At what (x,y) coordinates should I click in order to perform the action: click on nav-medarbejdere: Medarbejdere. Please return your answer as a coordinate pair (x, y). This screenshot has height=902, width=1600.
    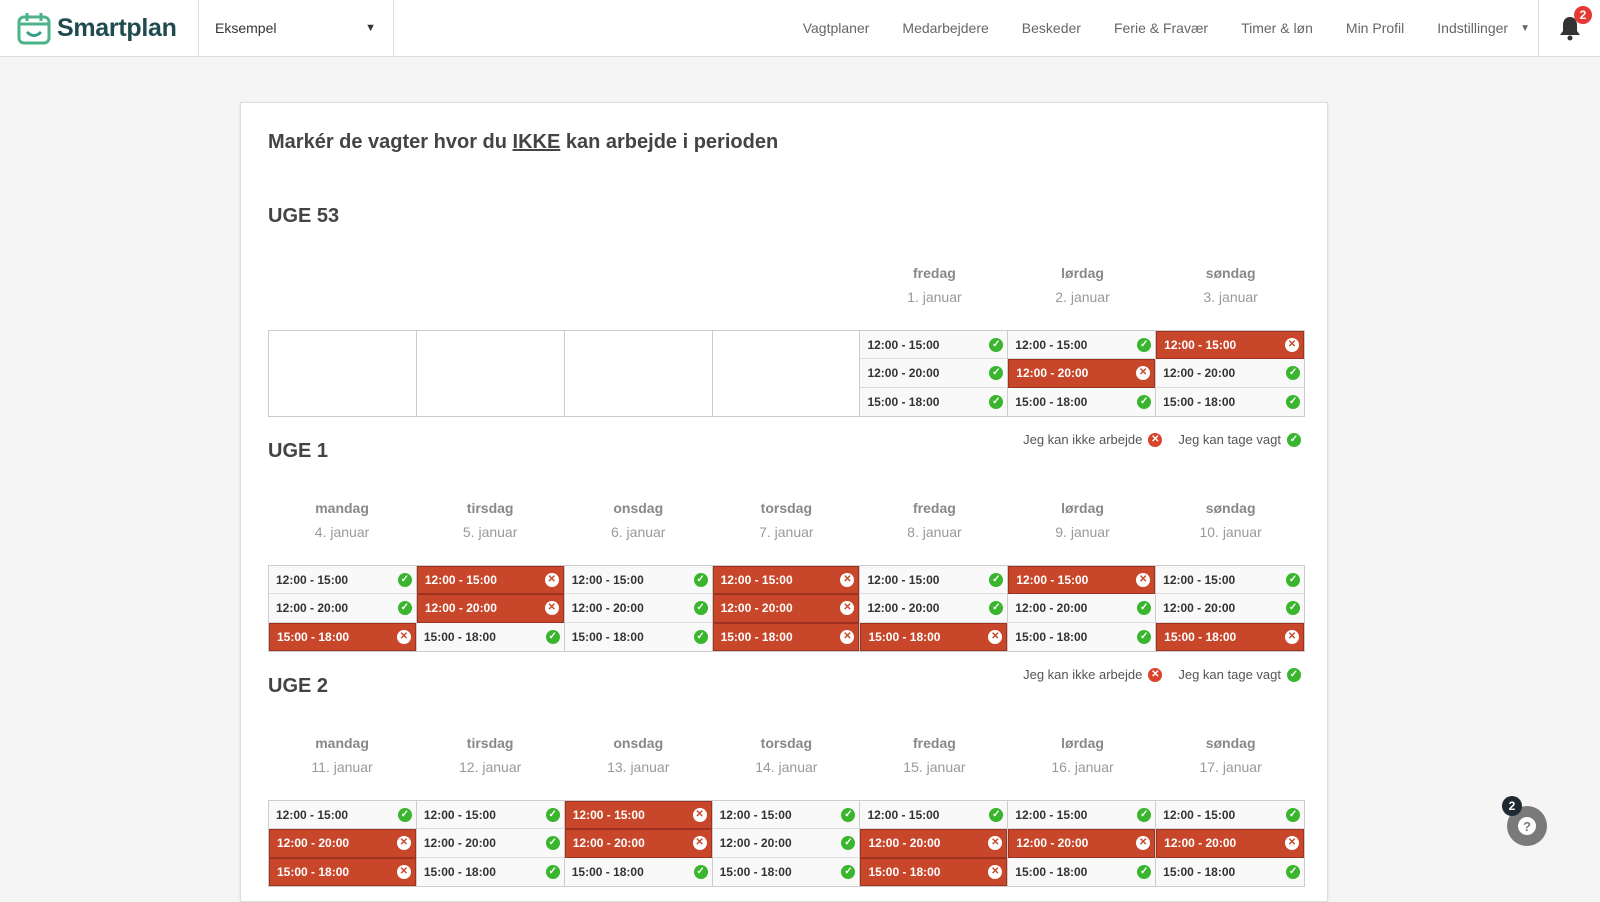
    Looking at the image, I should click on (945, 28).